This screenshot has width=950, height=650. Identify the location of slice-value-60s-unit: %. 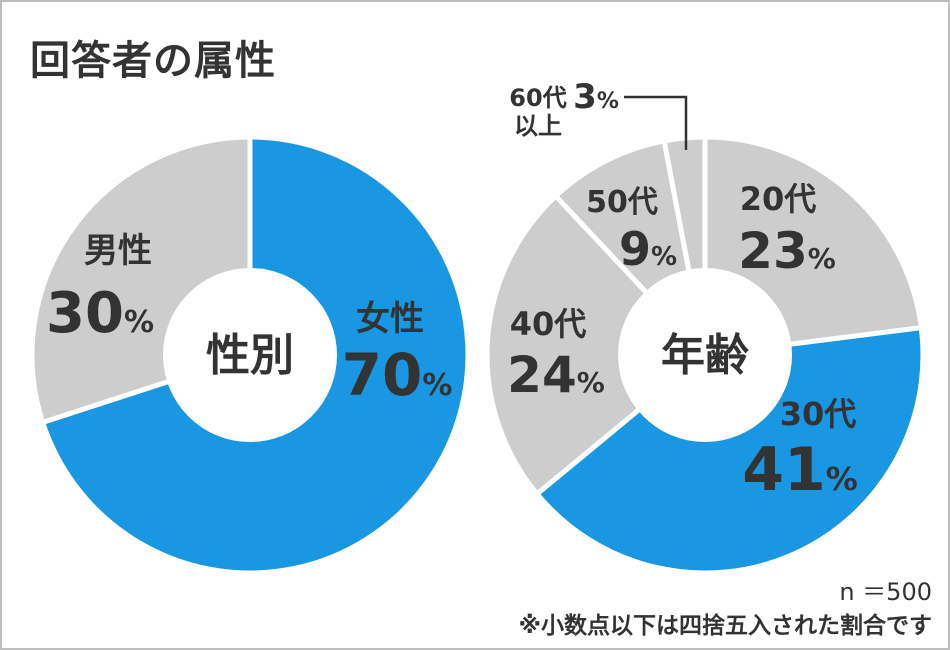
(608, 101).